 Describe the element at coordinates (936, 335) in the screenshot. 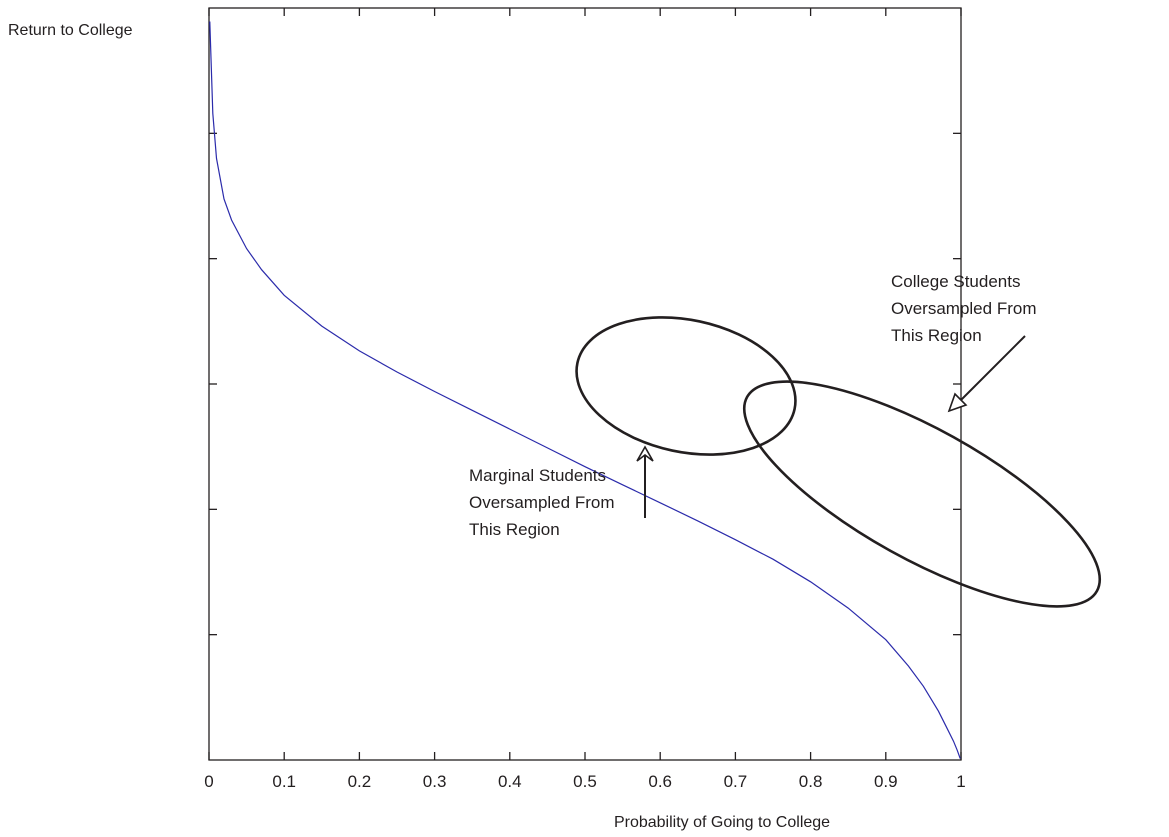

I see `annotation-college-line-3: This Region` at that location.